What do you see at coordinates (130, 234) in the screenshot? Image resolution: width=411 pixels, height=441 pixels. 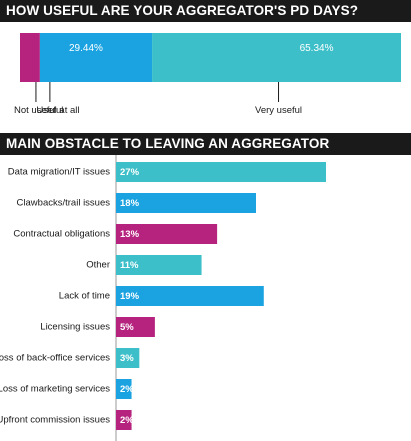 I see `bar-value-label: 13%` at bounding box center [130, 234].